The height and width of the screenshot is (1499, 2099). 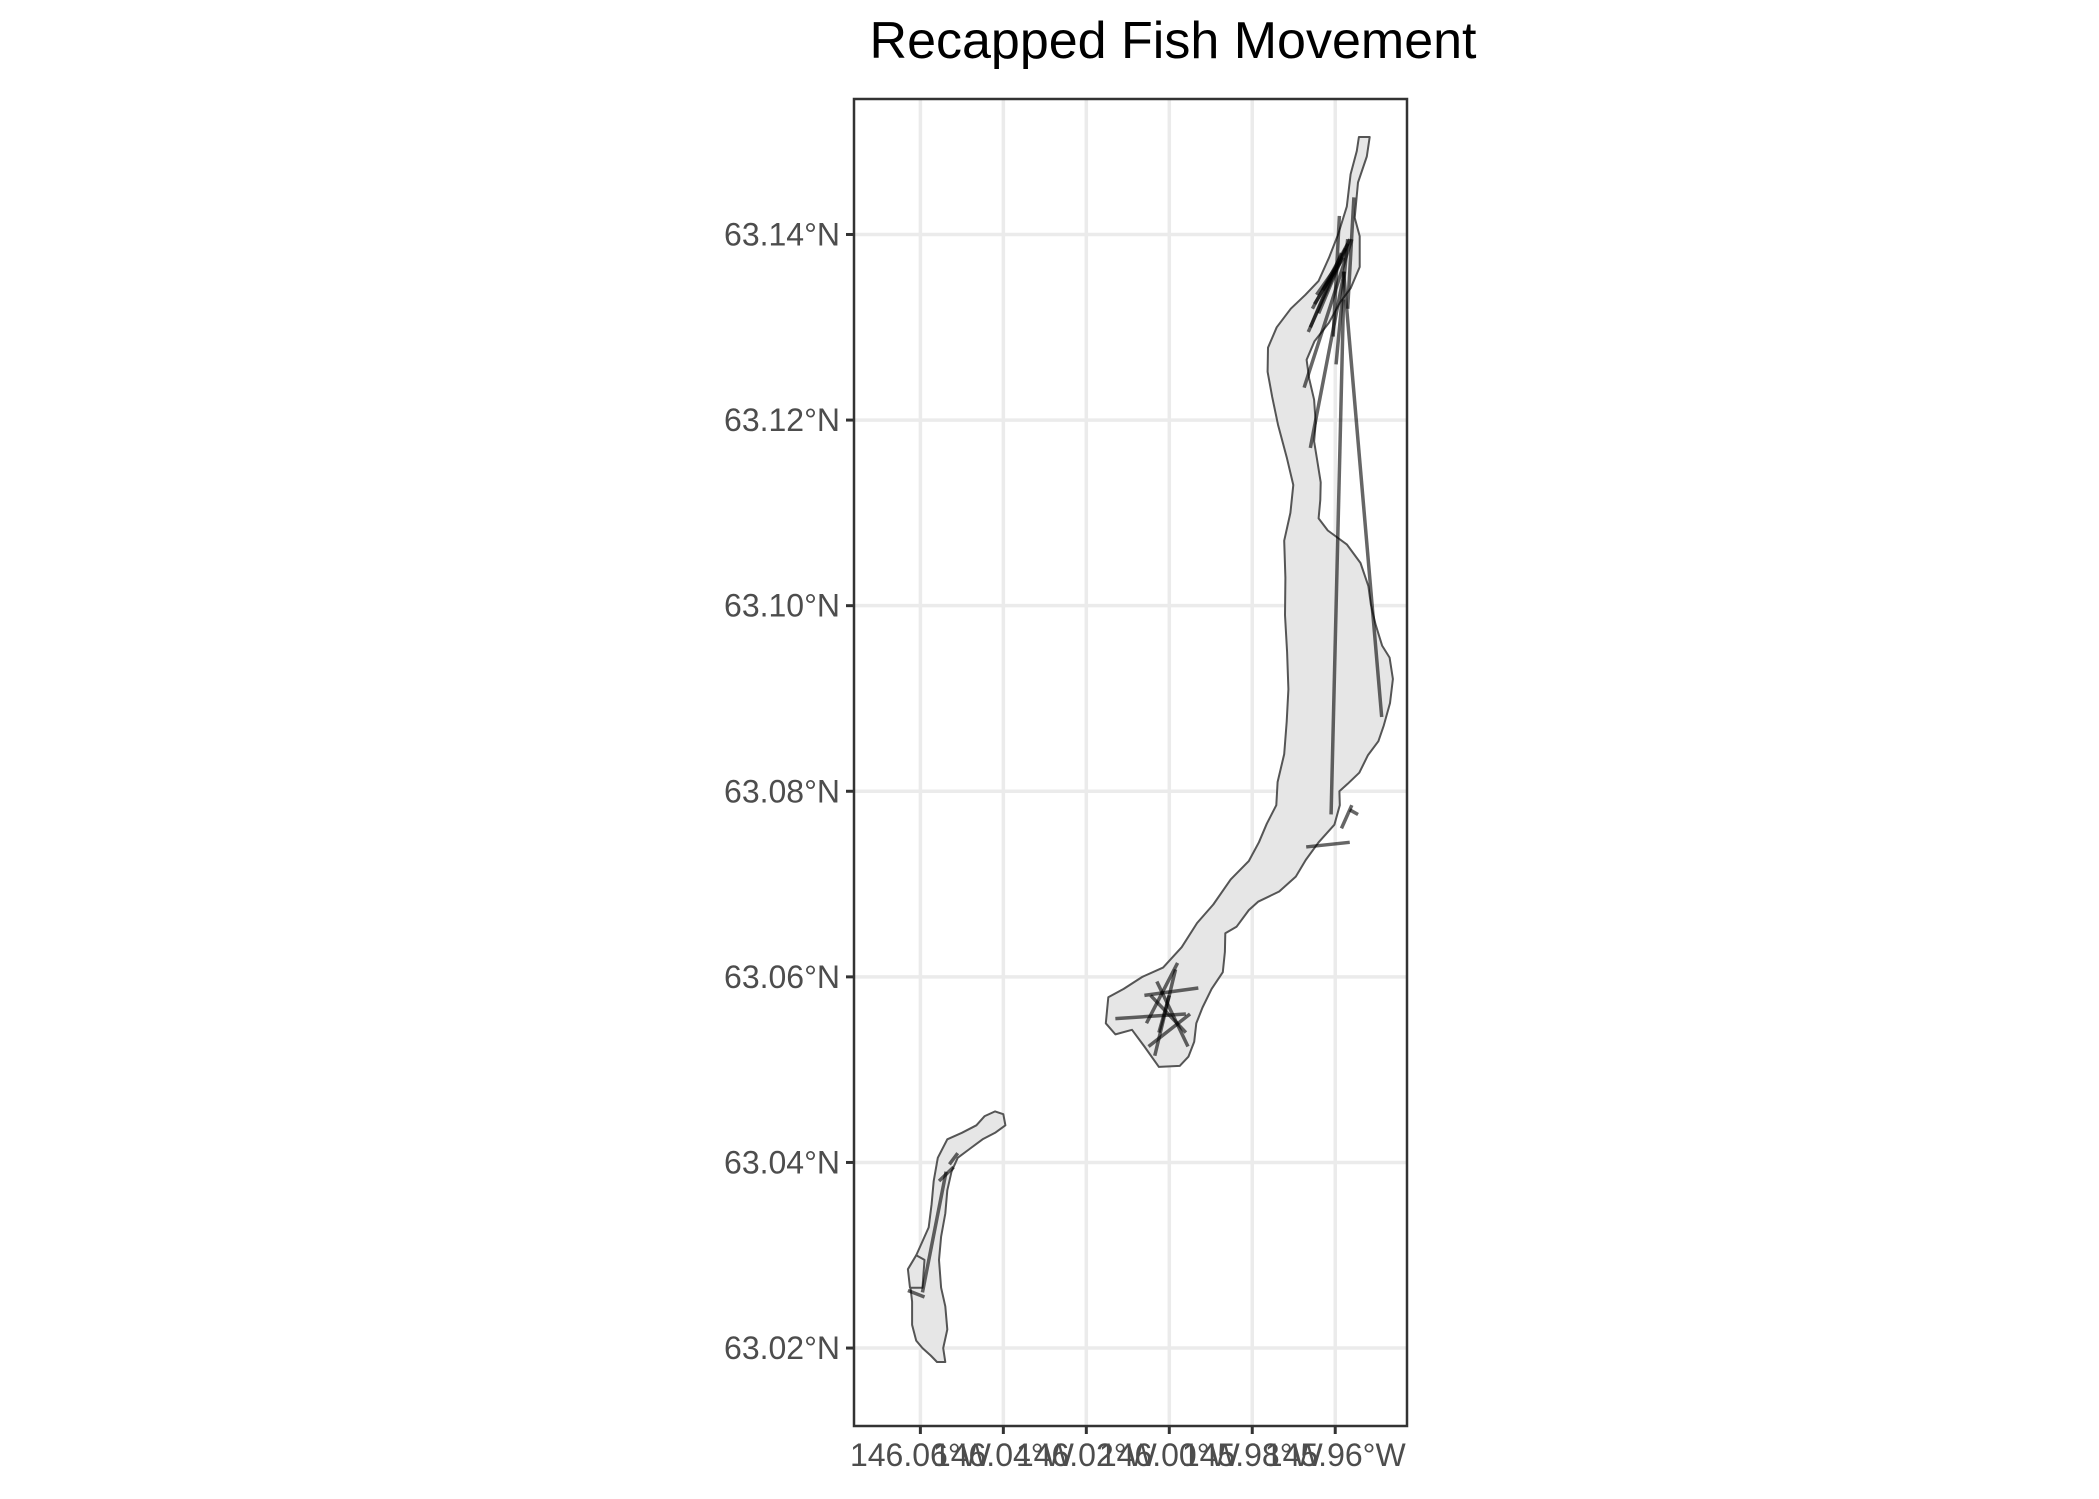 I want to click on x-tick-label-2: 146.02°W, so click(x=1087, y=1455).